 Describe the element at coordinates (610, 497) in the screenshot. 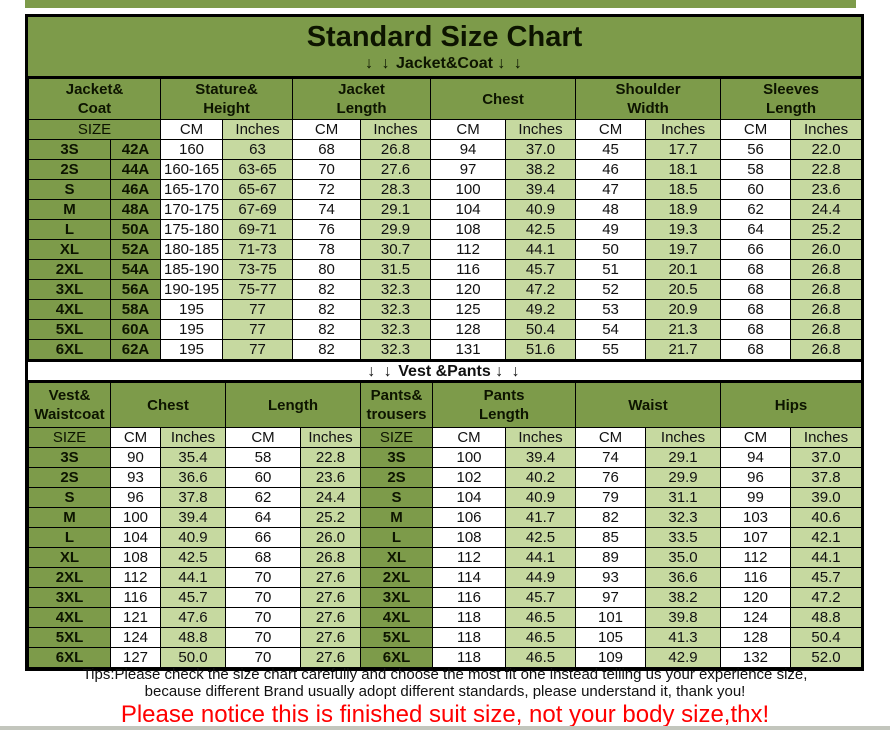

I see `measurement-cell: 79` at that location.